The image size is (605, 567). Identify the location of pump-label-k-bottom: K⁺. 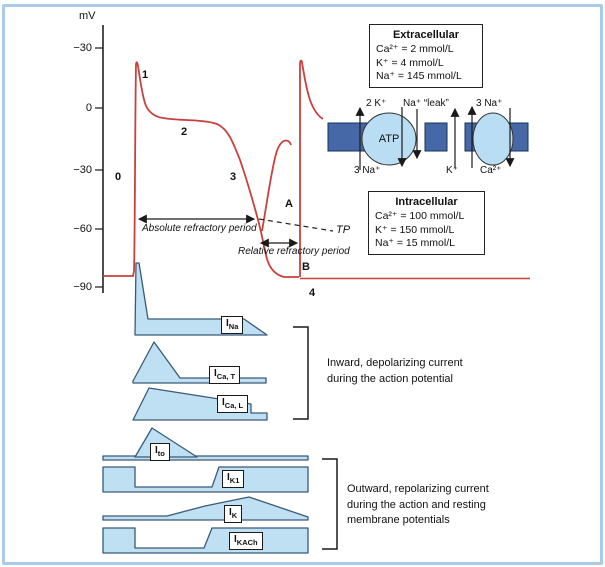
(452, 170).